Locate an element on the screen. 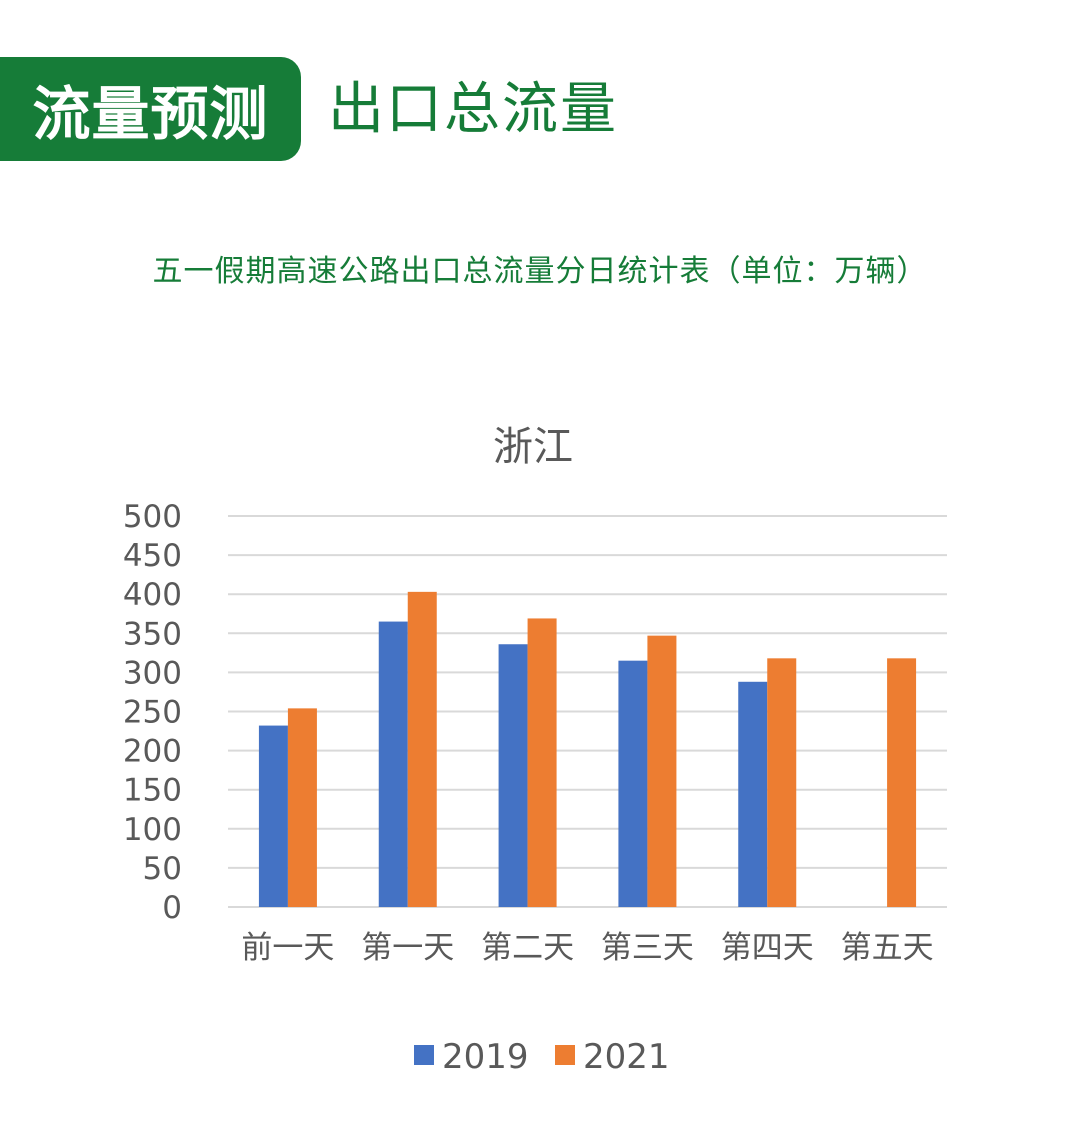 This screenshot has width=1080, height=1130. y-tick-label: 50 is located at coordinates (162, 869).